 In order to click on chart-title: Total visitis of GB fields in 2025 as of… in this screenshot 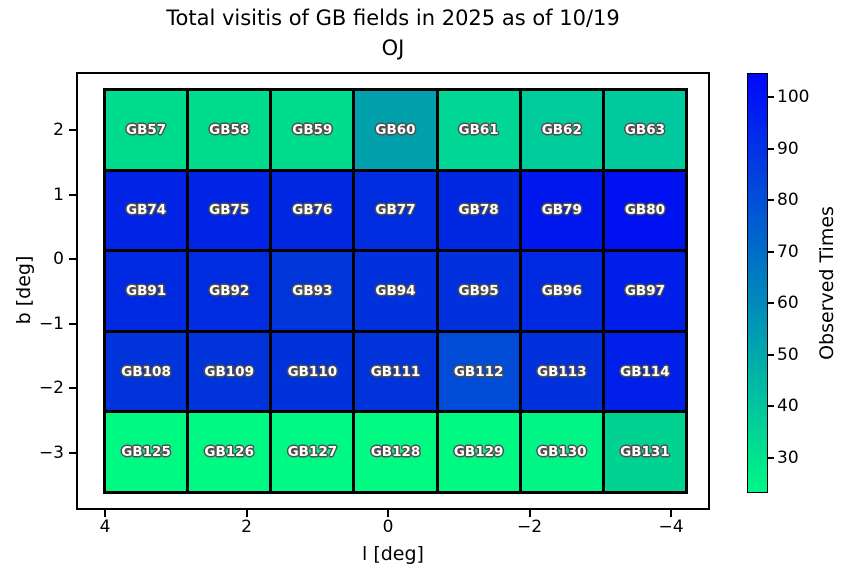, I will do `click(393, 18)`.